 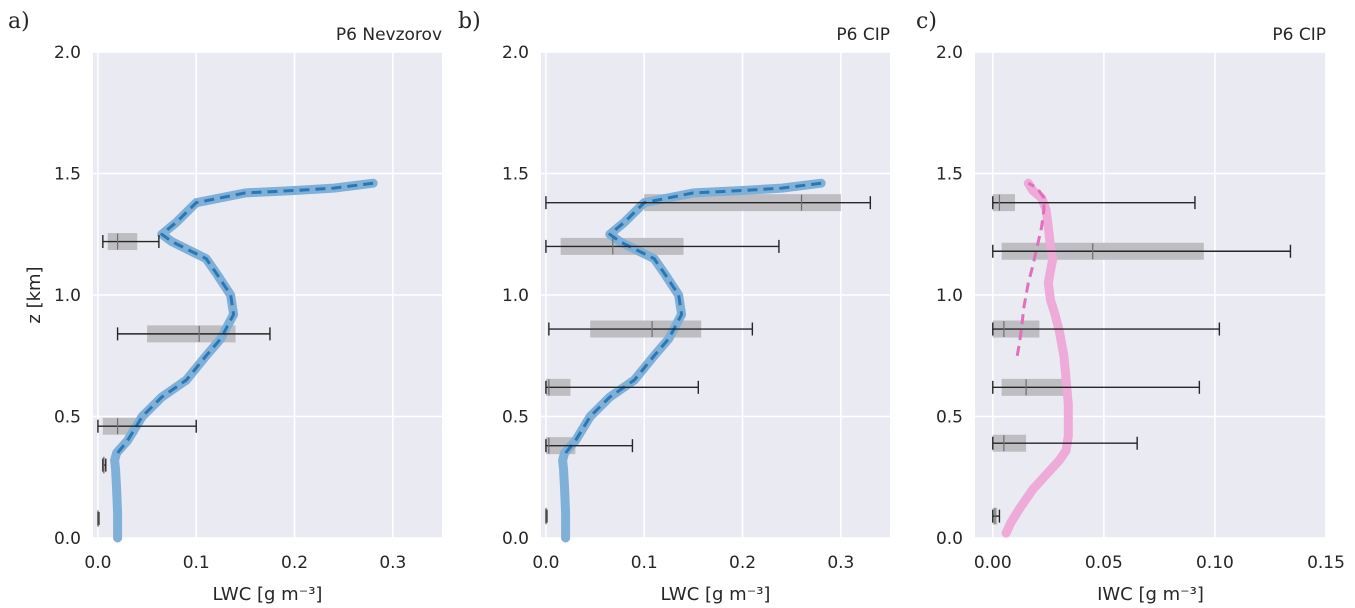 I want to click on y-axis-label: z [km], so click(x=34, y=294).